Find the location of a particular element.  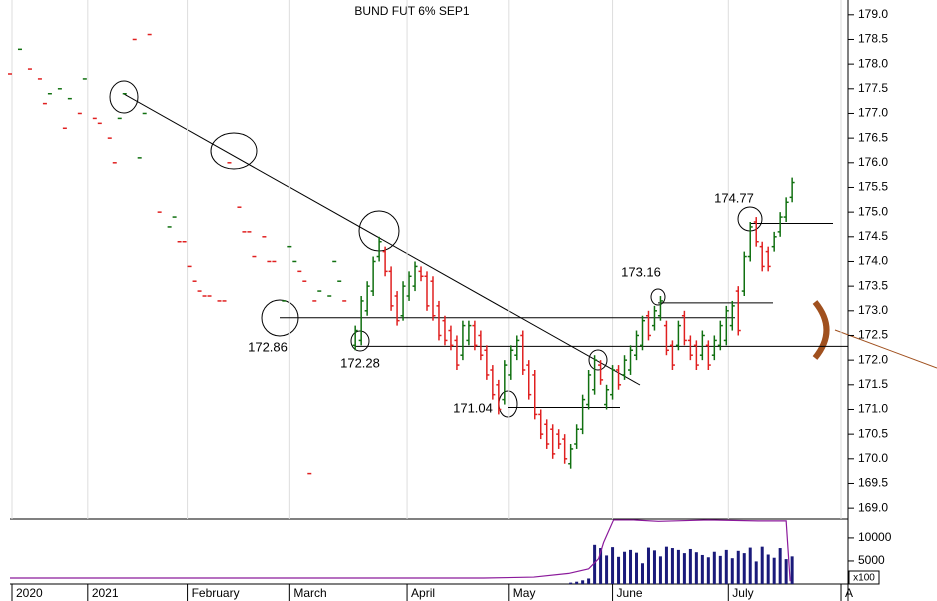

level-label: 171.04 is located at coordinates (473, 407).